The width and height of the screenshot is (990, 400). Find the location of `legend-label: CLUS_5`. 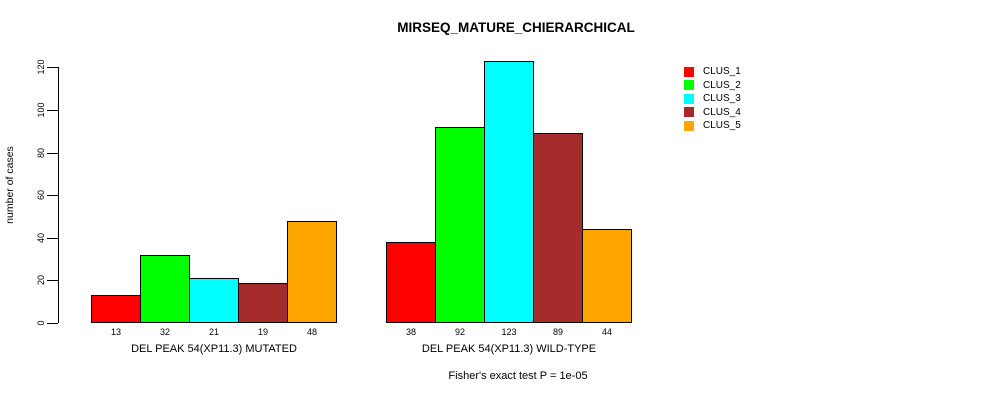

legend-label: CLUS_5 is located at coordinates (722, 125).